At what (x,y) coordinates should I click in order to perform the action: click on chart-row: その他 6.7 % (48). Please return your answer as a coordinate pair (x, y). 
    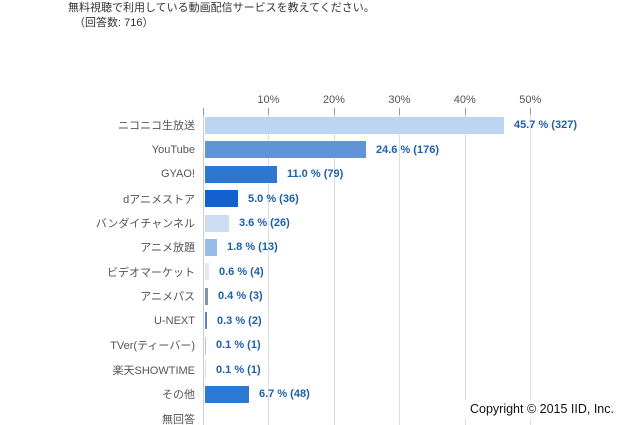
    Looking at the image, I should click on (320, 394).